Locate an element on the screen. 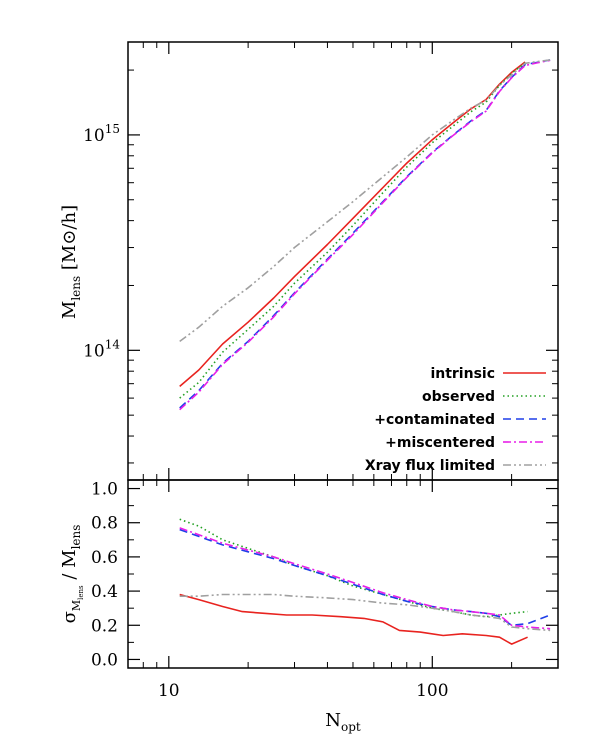  bottom-y-axis-label: σMlens / Mlens is located at coordinates (72, 574).